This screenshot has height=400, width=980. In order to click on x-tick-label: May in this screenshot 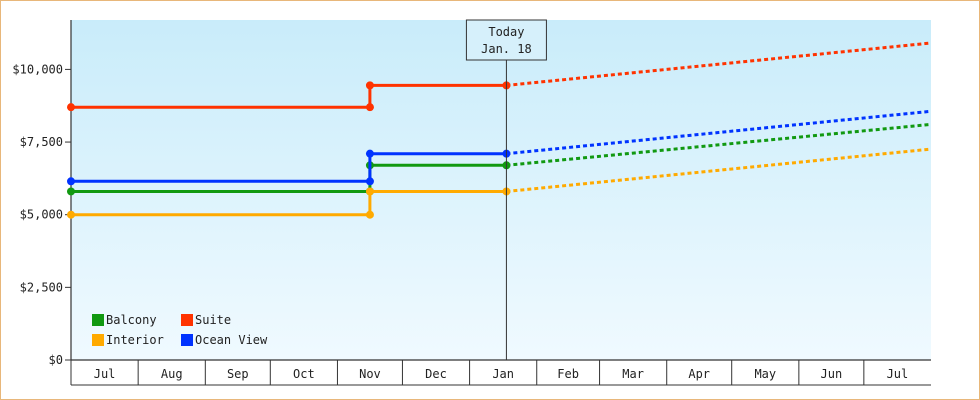, I will do `click(765, 374)`.